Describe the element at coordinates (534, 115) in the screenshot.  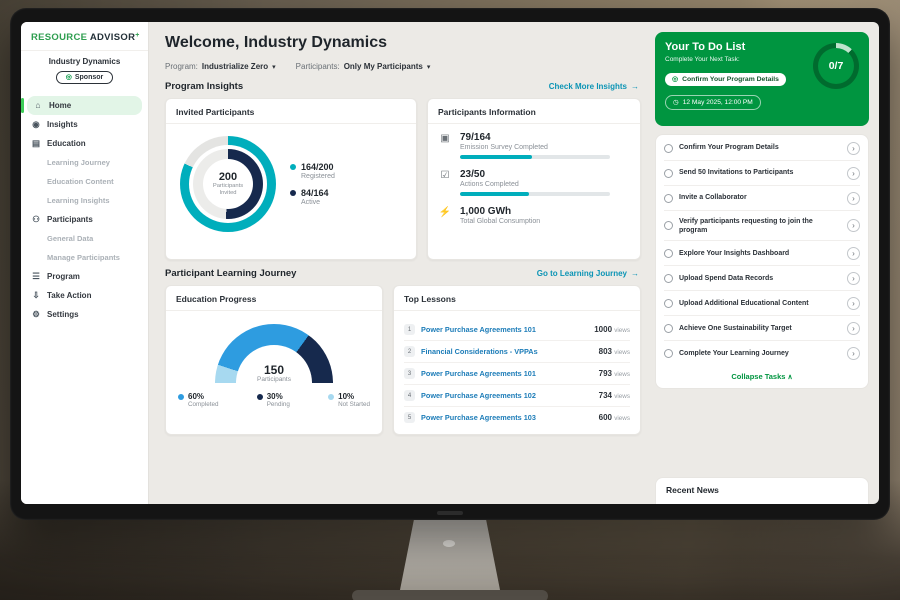
I see `card-title: Participants Information` at that location.